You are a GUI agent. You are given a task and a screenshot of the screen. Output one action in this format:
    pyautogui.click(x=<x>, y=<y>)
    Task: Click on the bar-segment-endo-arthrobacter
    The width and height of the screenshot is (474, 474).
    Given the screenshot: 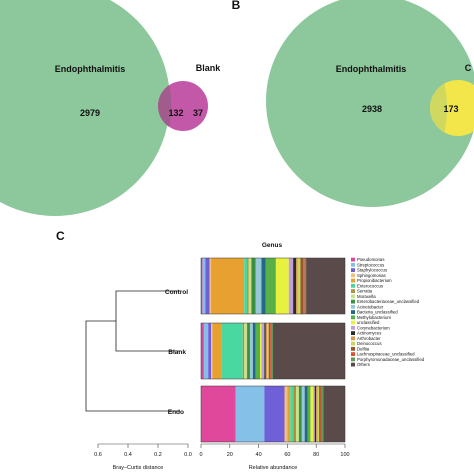 What is the action you would take?
    pyautogui.click(x=317, y=414)
    